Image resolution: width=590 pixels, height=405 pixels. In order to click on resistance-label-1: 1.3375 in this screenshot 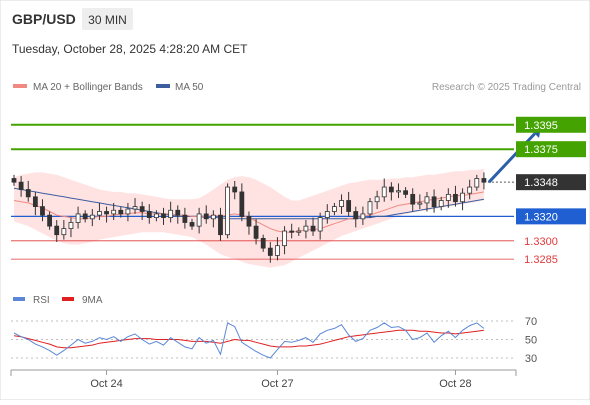, I will do `click(541, 150)`.